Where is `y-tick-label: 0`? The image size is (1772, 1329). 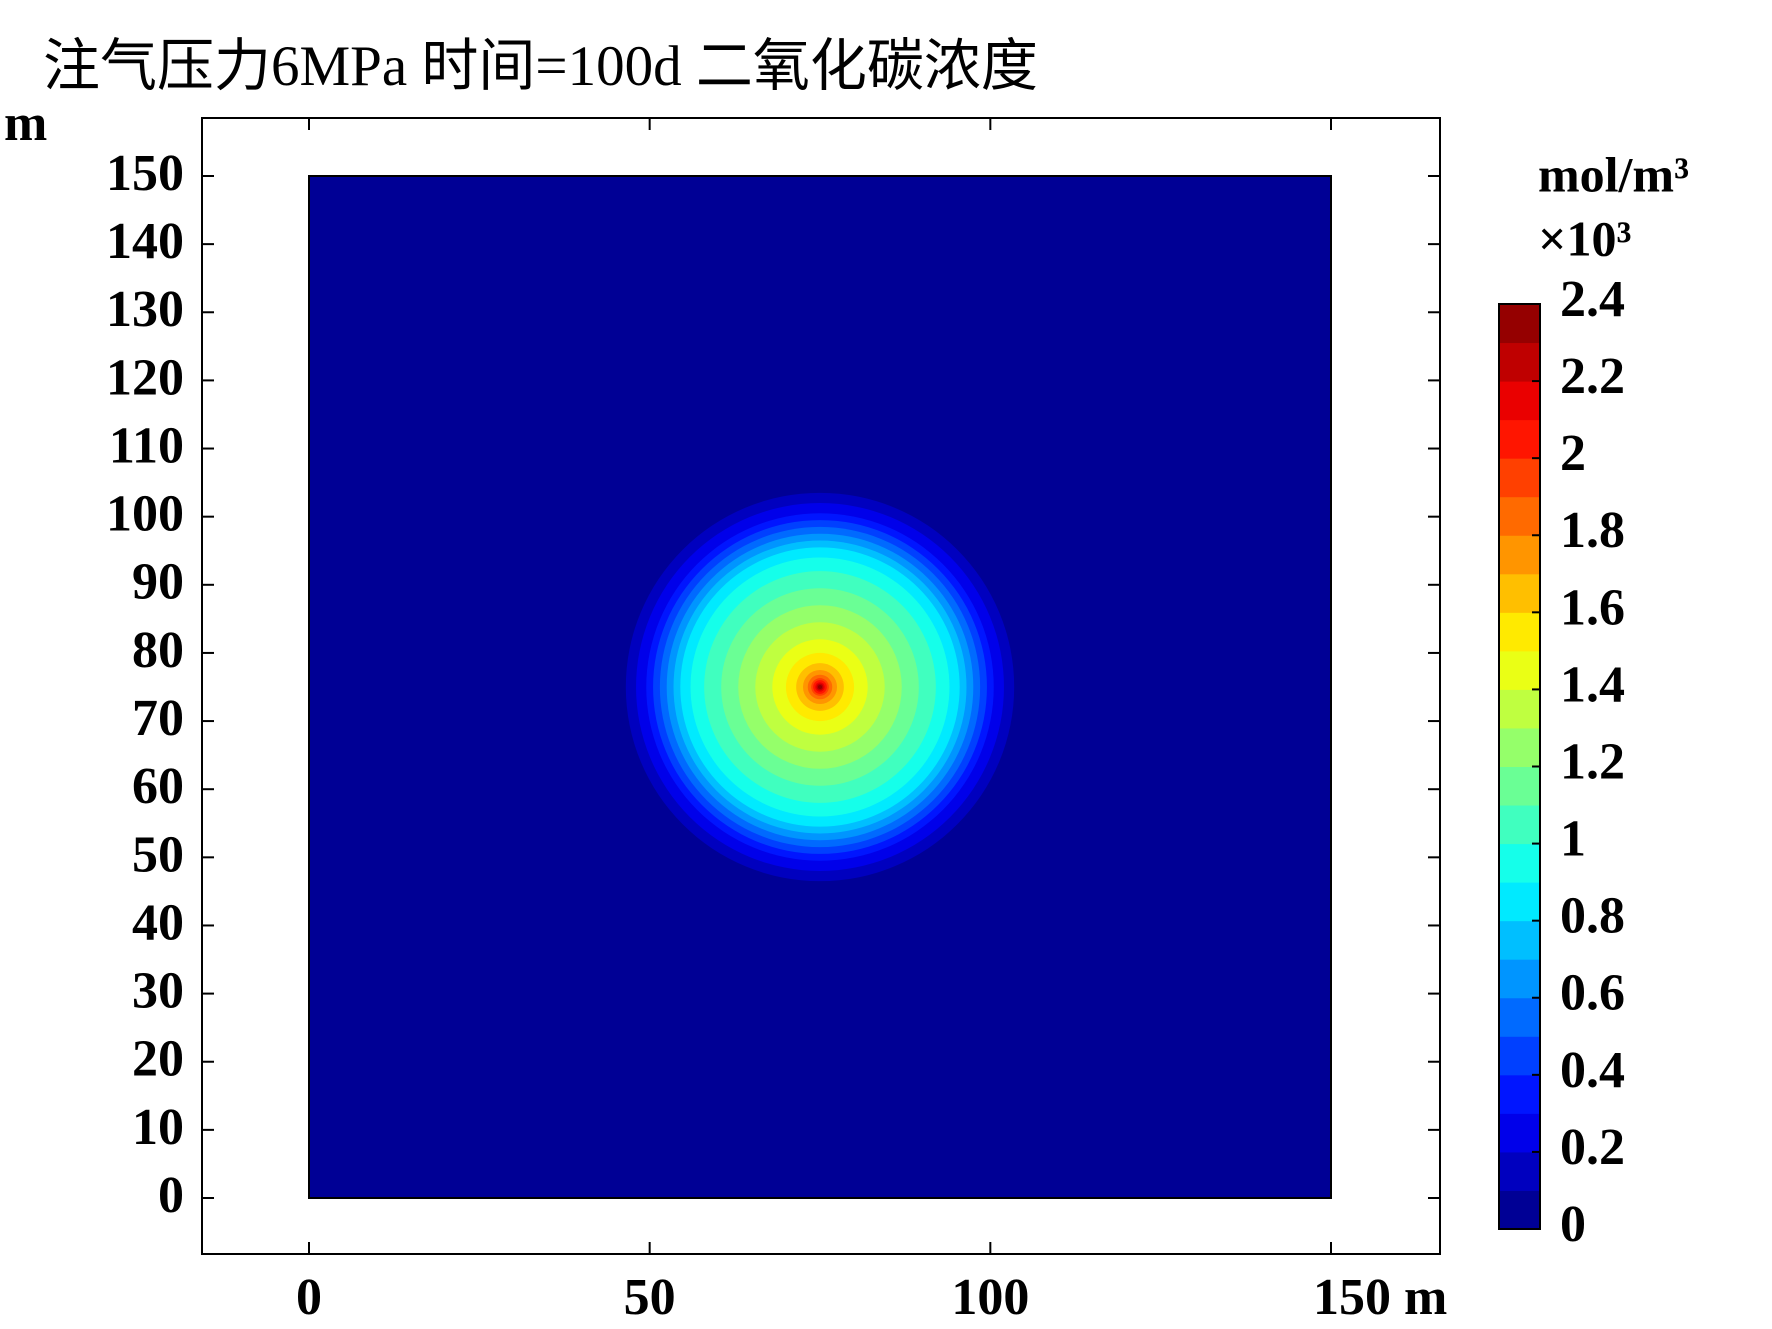
y-tick-label: 0 is located at coordinates (171, 1195).